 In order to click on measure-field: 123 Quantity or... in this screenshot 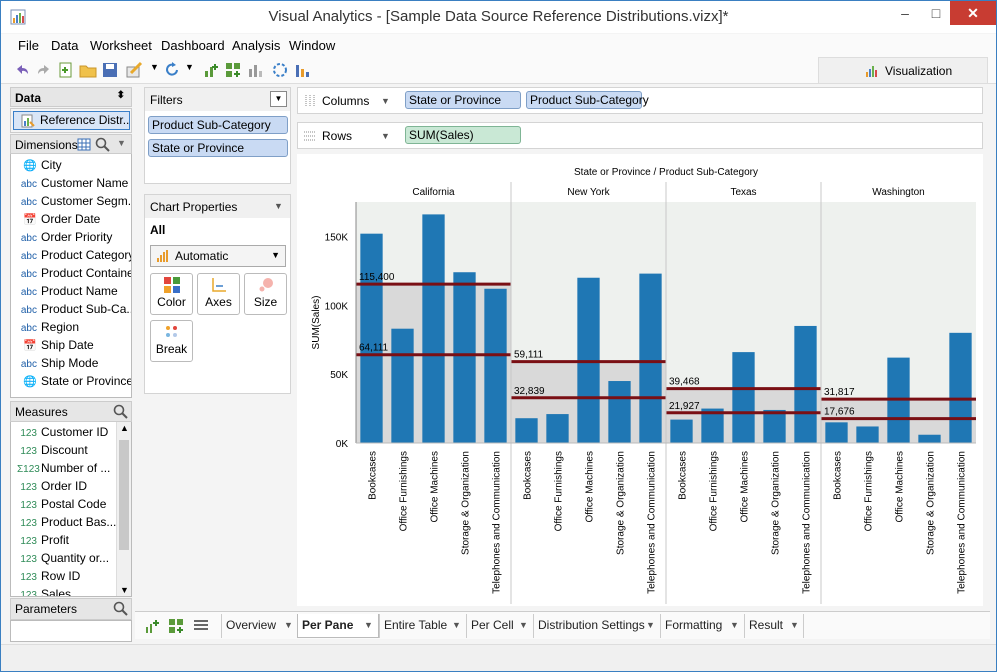, I will do `click(71, 558)`.